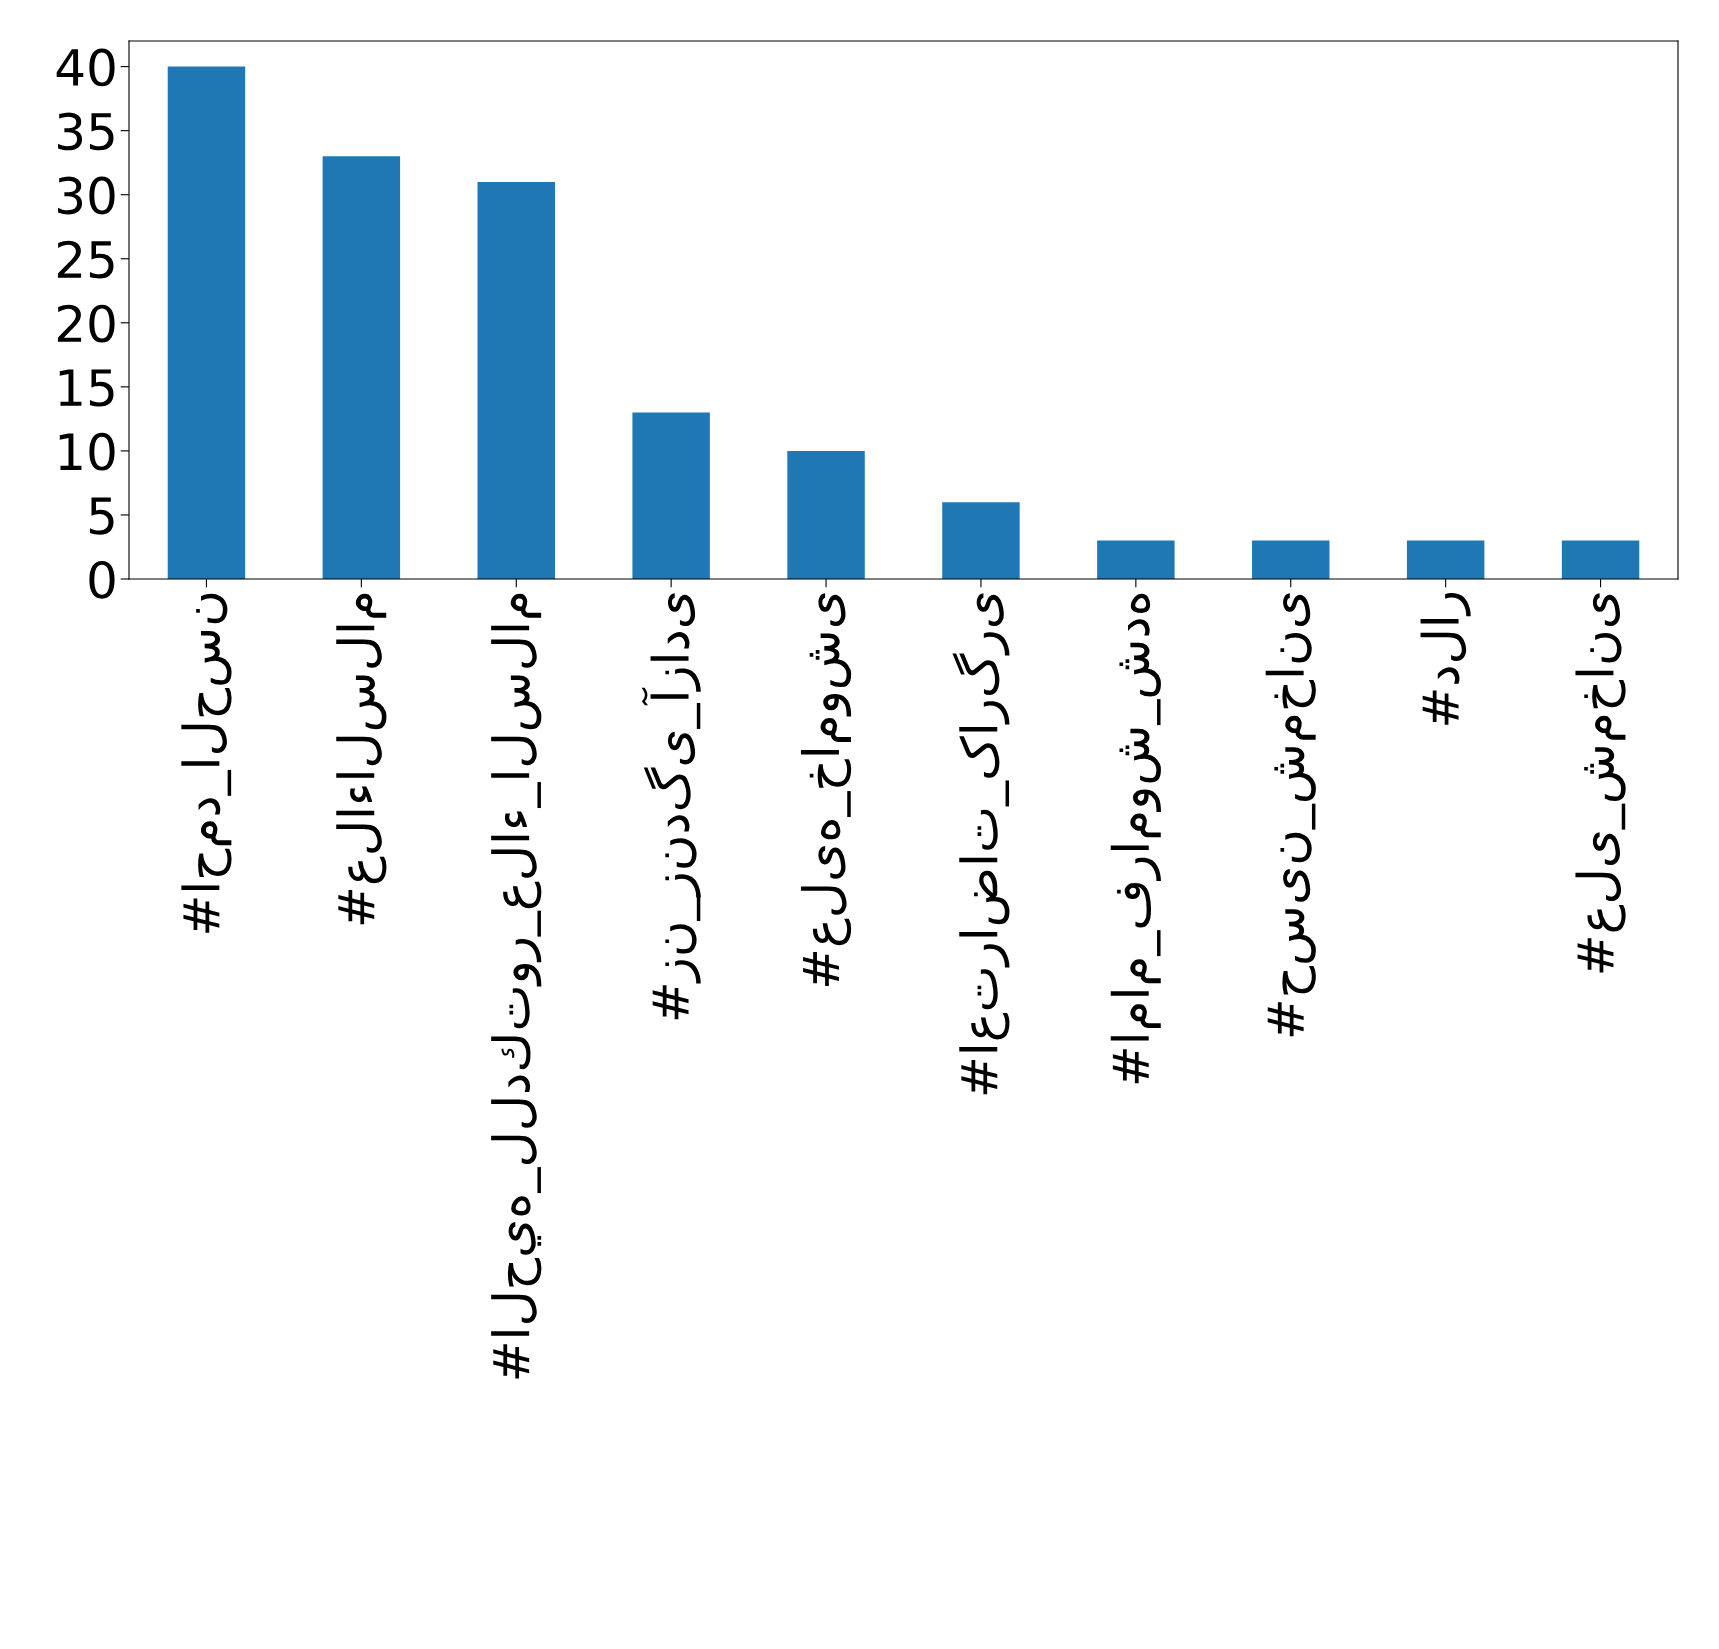 This screenshot has height=1649, width=1719. Describe the element at coordinates (1600, 783) in the screenshot. I see `x-tick-label: #علی_شمخانی` at that location.